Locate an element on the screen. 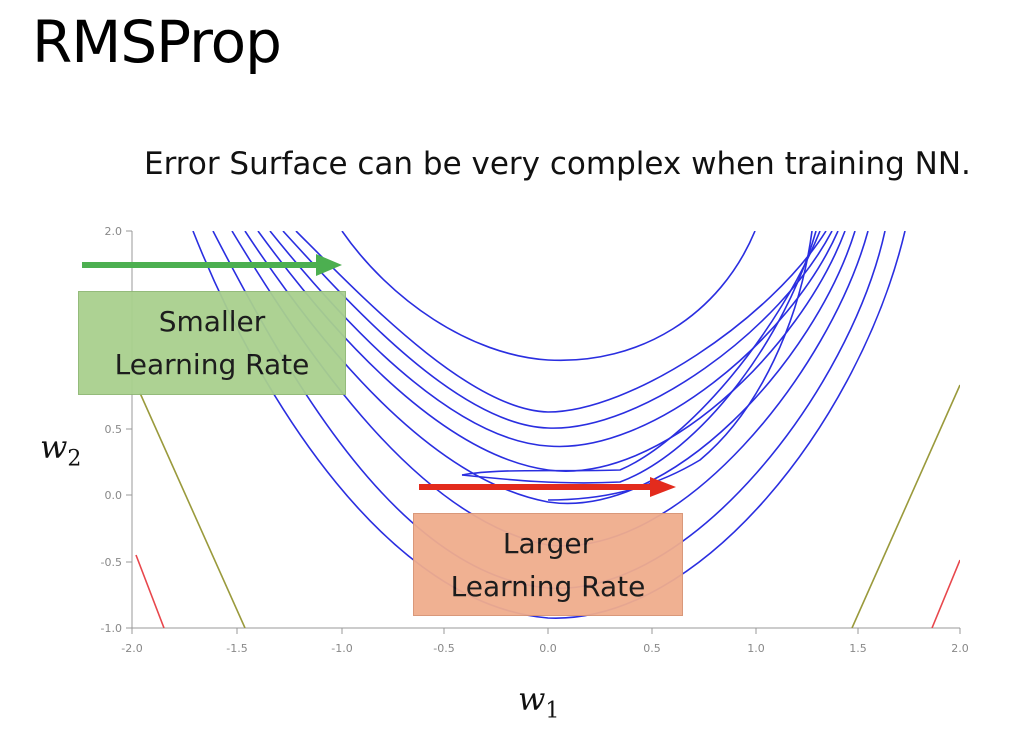 The image size is (1024, 730). x-tick-neg2.0: -2.0 is located at coordinates (131, 648).